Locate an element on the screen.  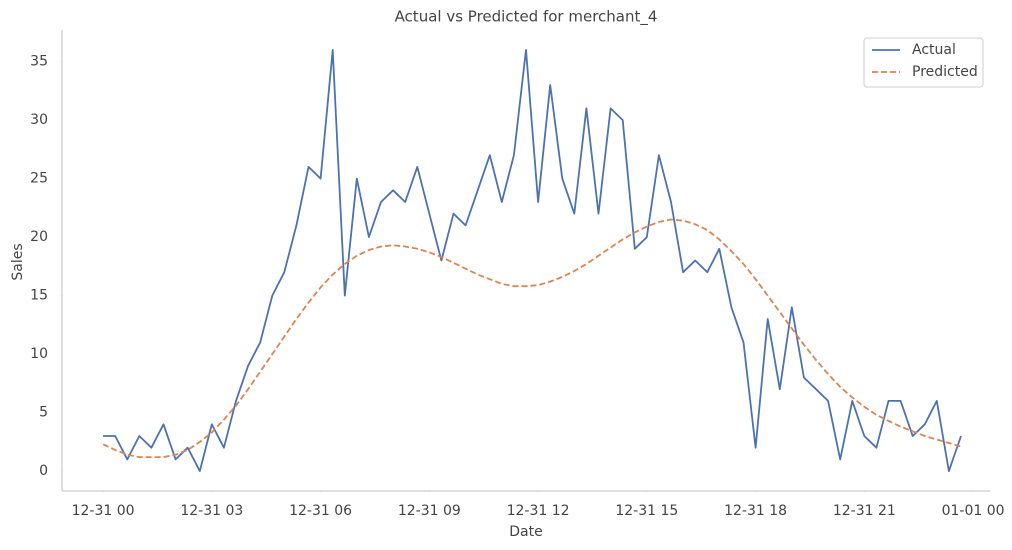
x-tick-label: 12-31 00 is located at coordinates (103, 511).